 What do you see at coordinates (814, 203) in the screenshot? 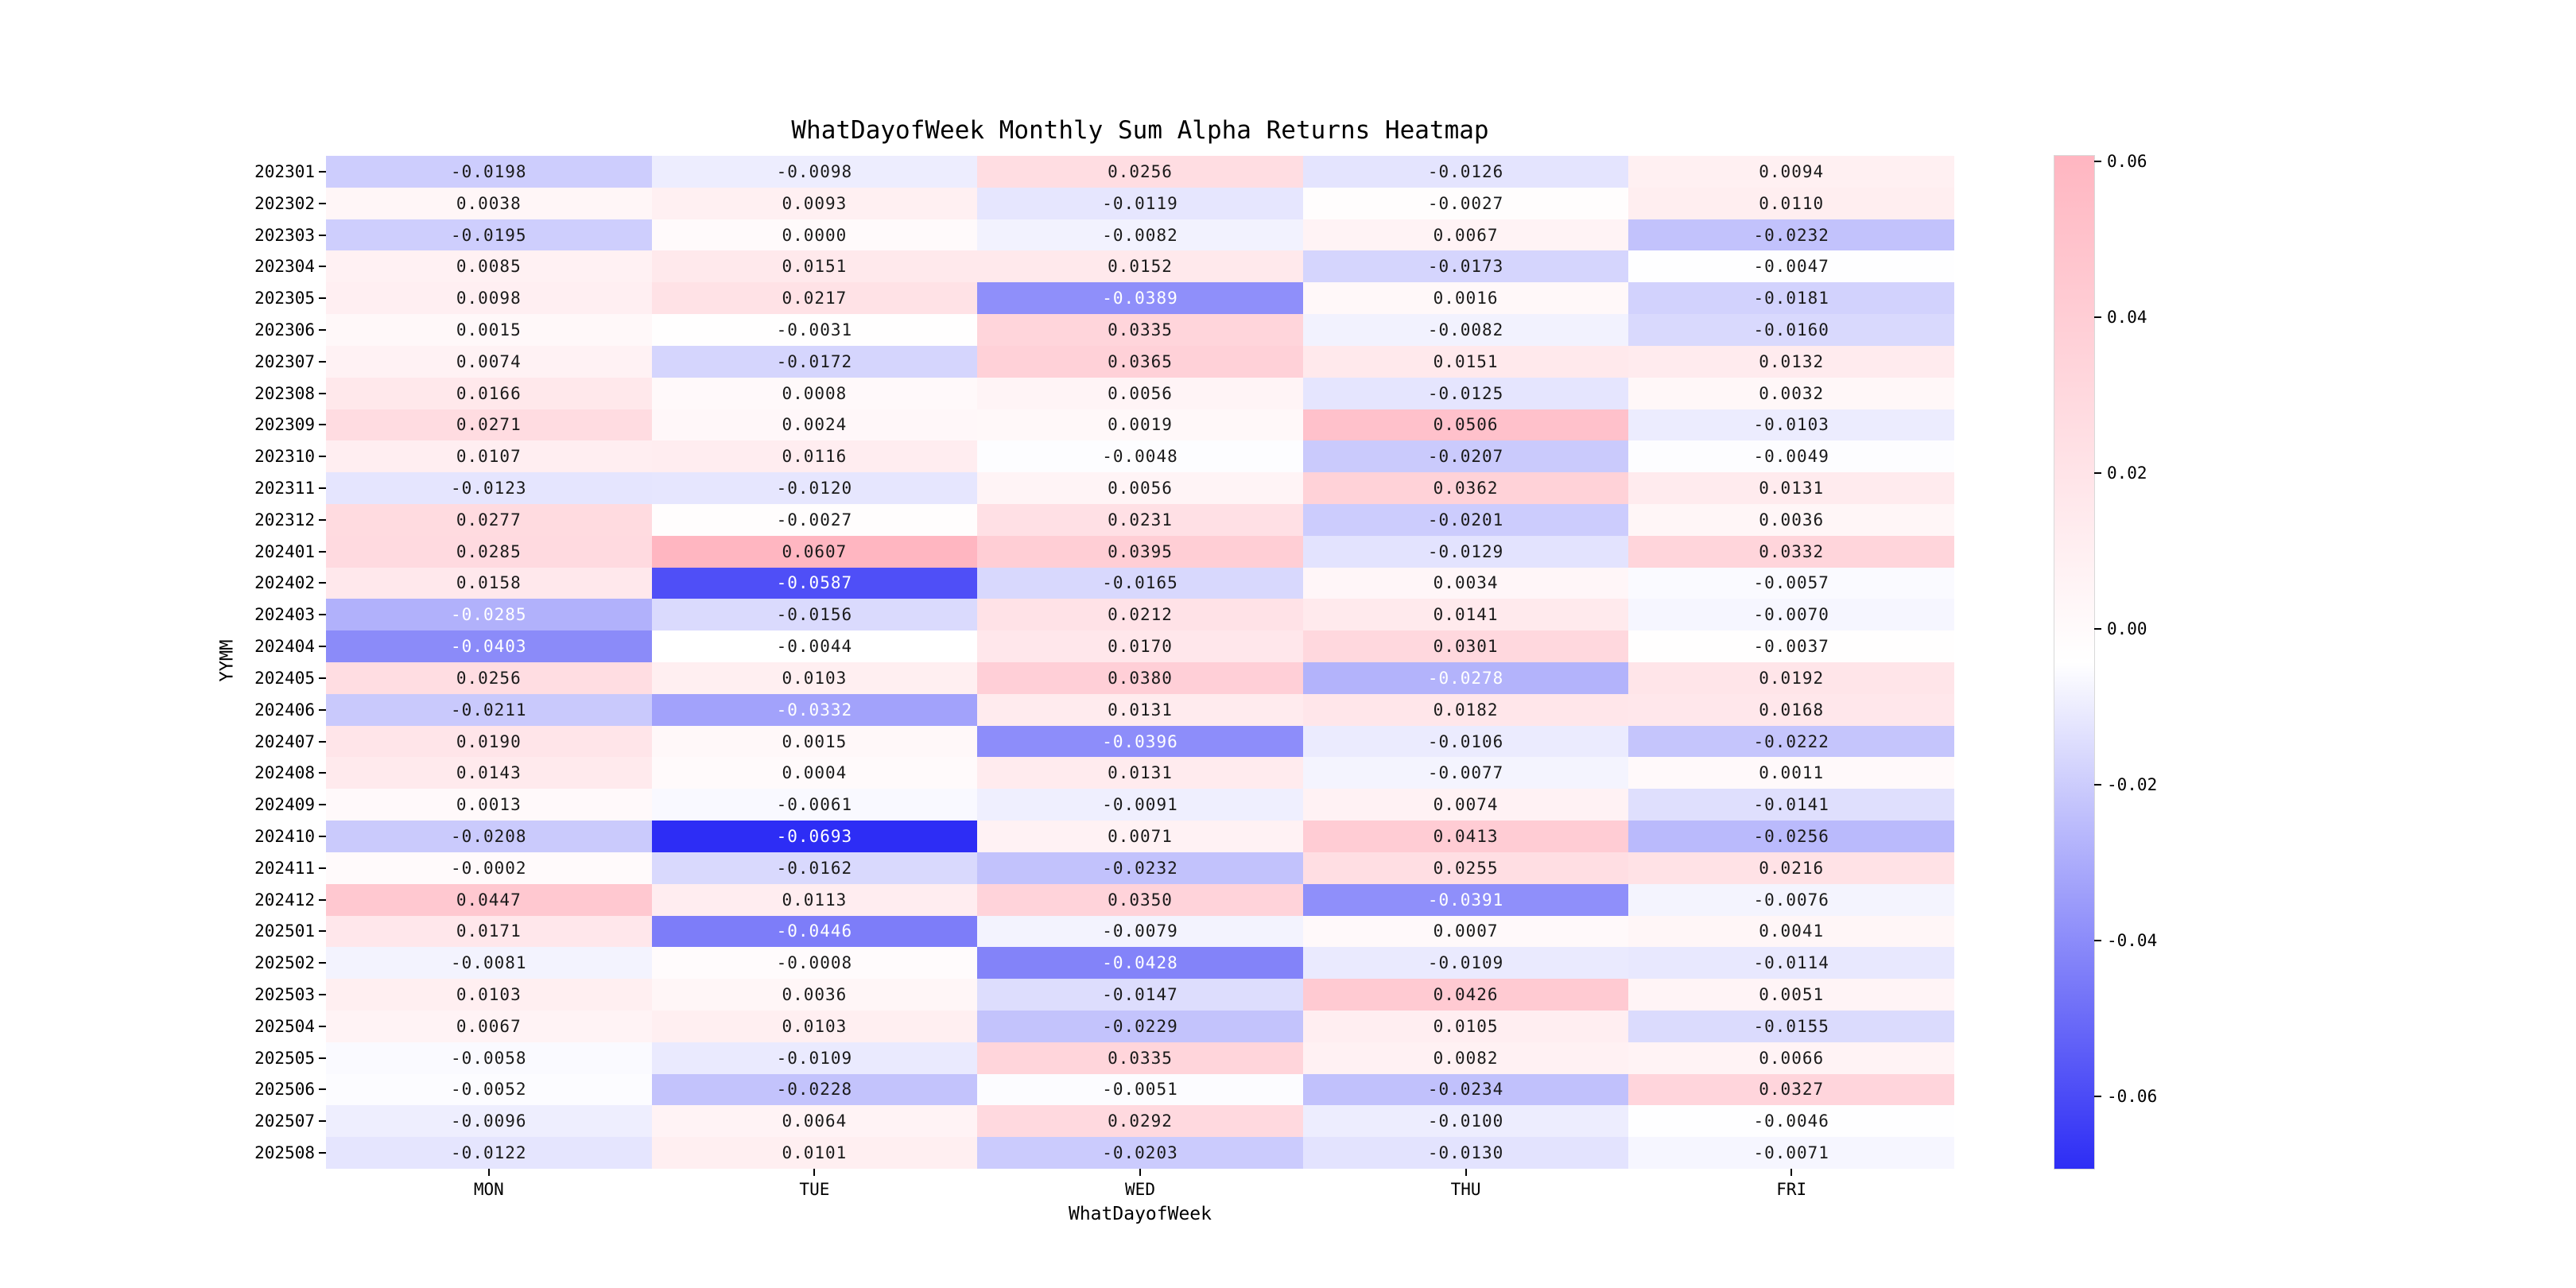
I see `heatmap-cell: 0.0093` at bounding box center [814, 203].